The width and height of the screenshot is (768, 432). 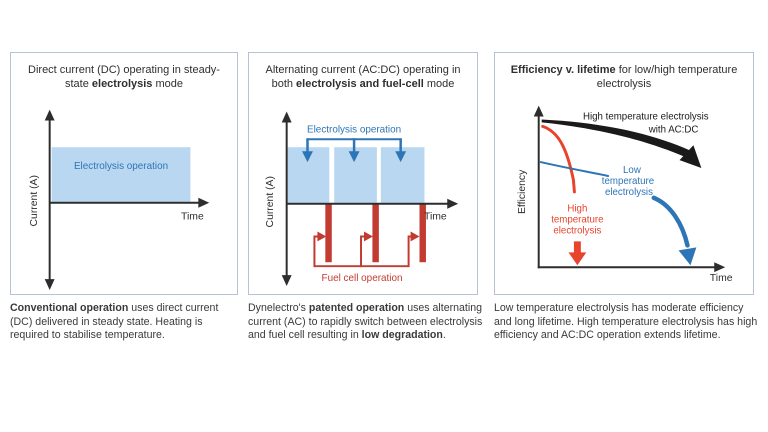 I want to click on electrolysis-region-fill, so click(x=121, y=174).